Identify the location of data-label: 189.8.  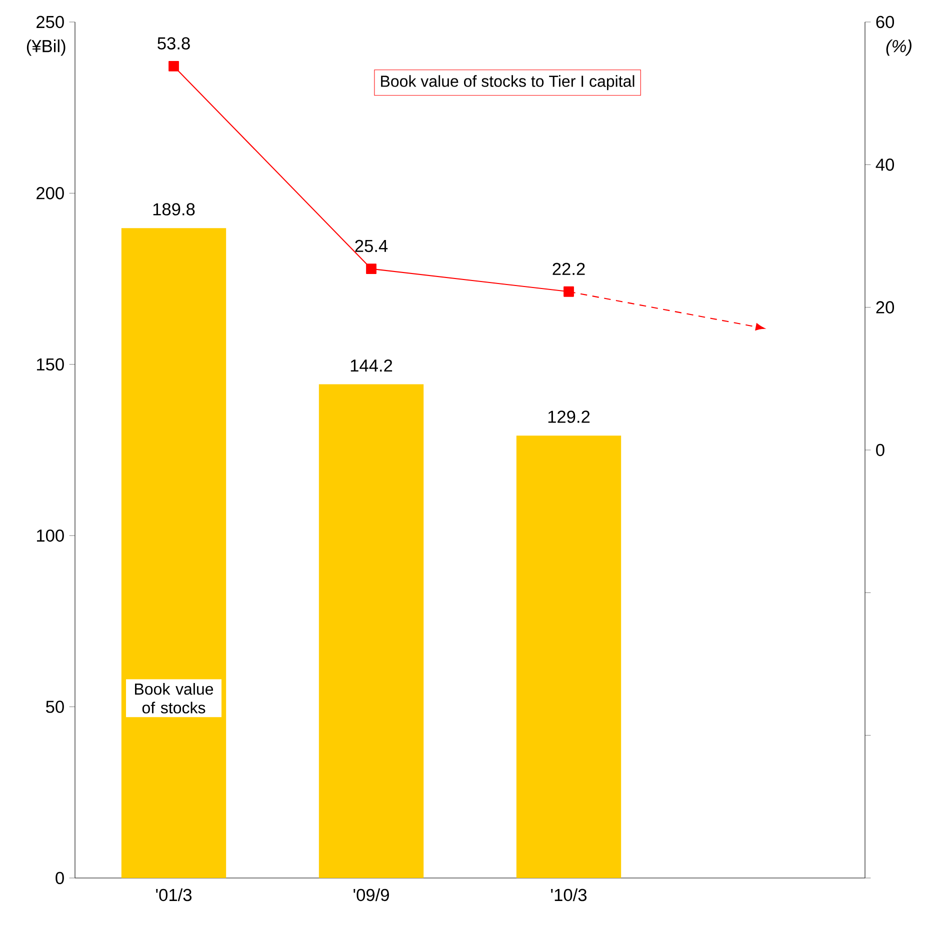
(174, 209).